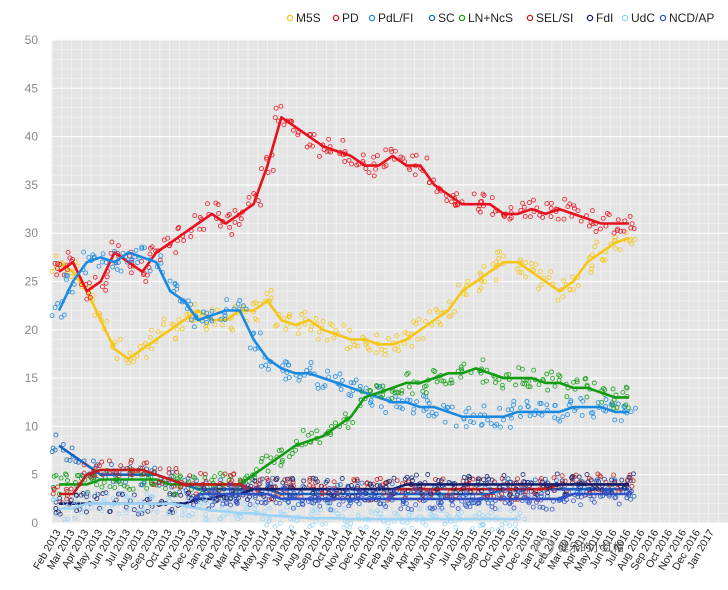 The image size is (728, 590). Describe the element at coordinates (308, 18) in the screenshot. I see `legend-label: M5S` at that location.